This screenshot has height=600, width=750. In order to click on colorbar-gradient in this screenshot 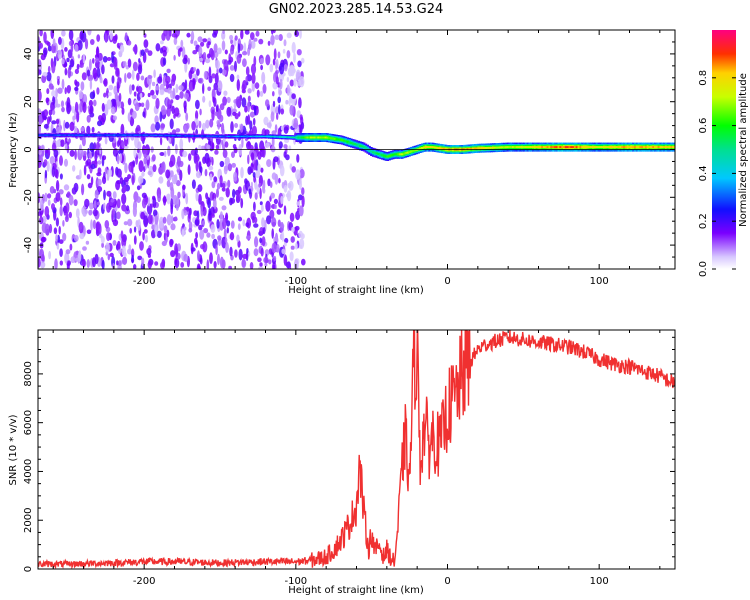, I will do `click(724, 149)`.